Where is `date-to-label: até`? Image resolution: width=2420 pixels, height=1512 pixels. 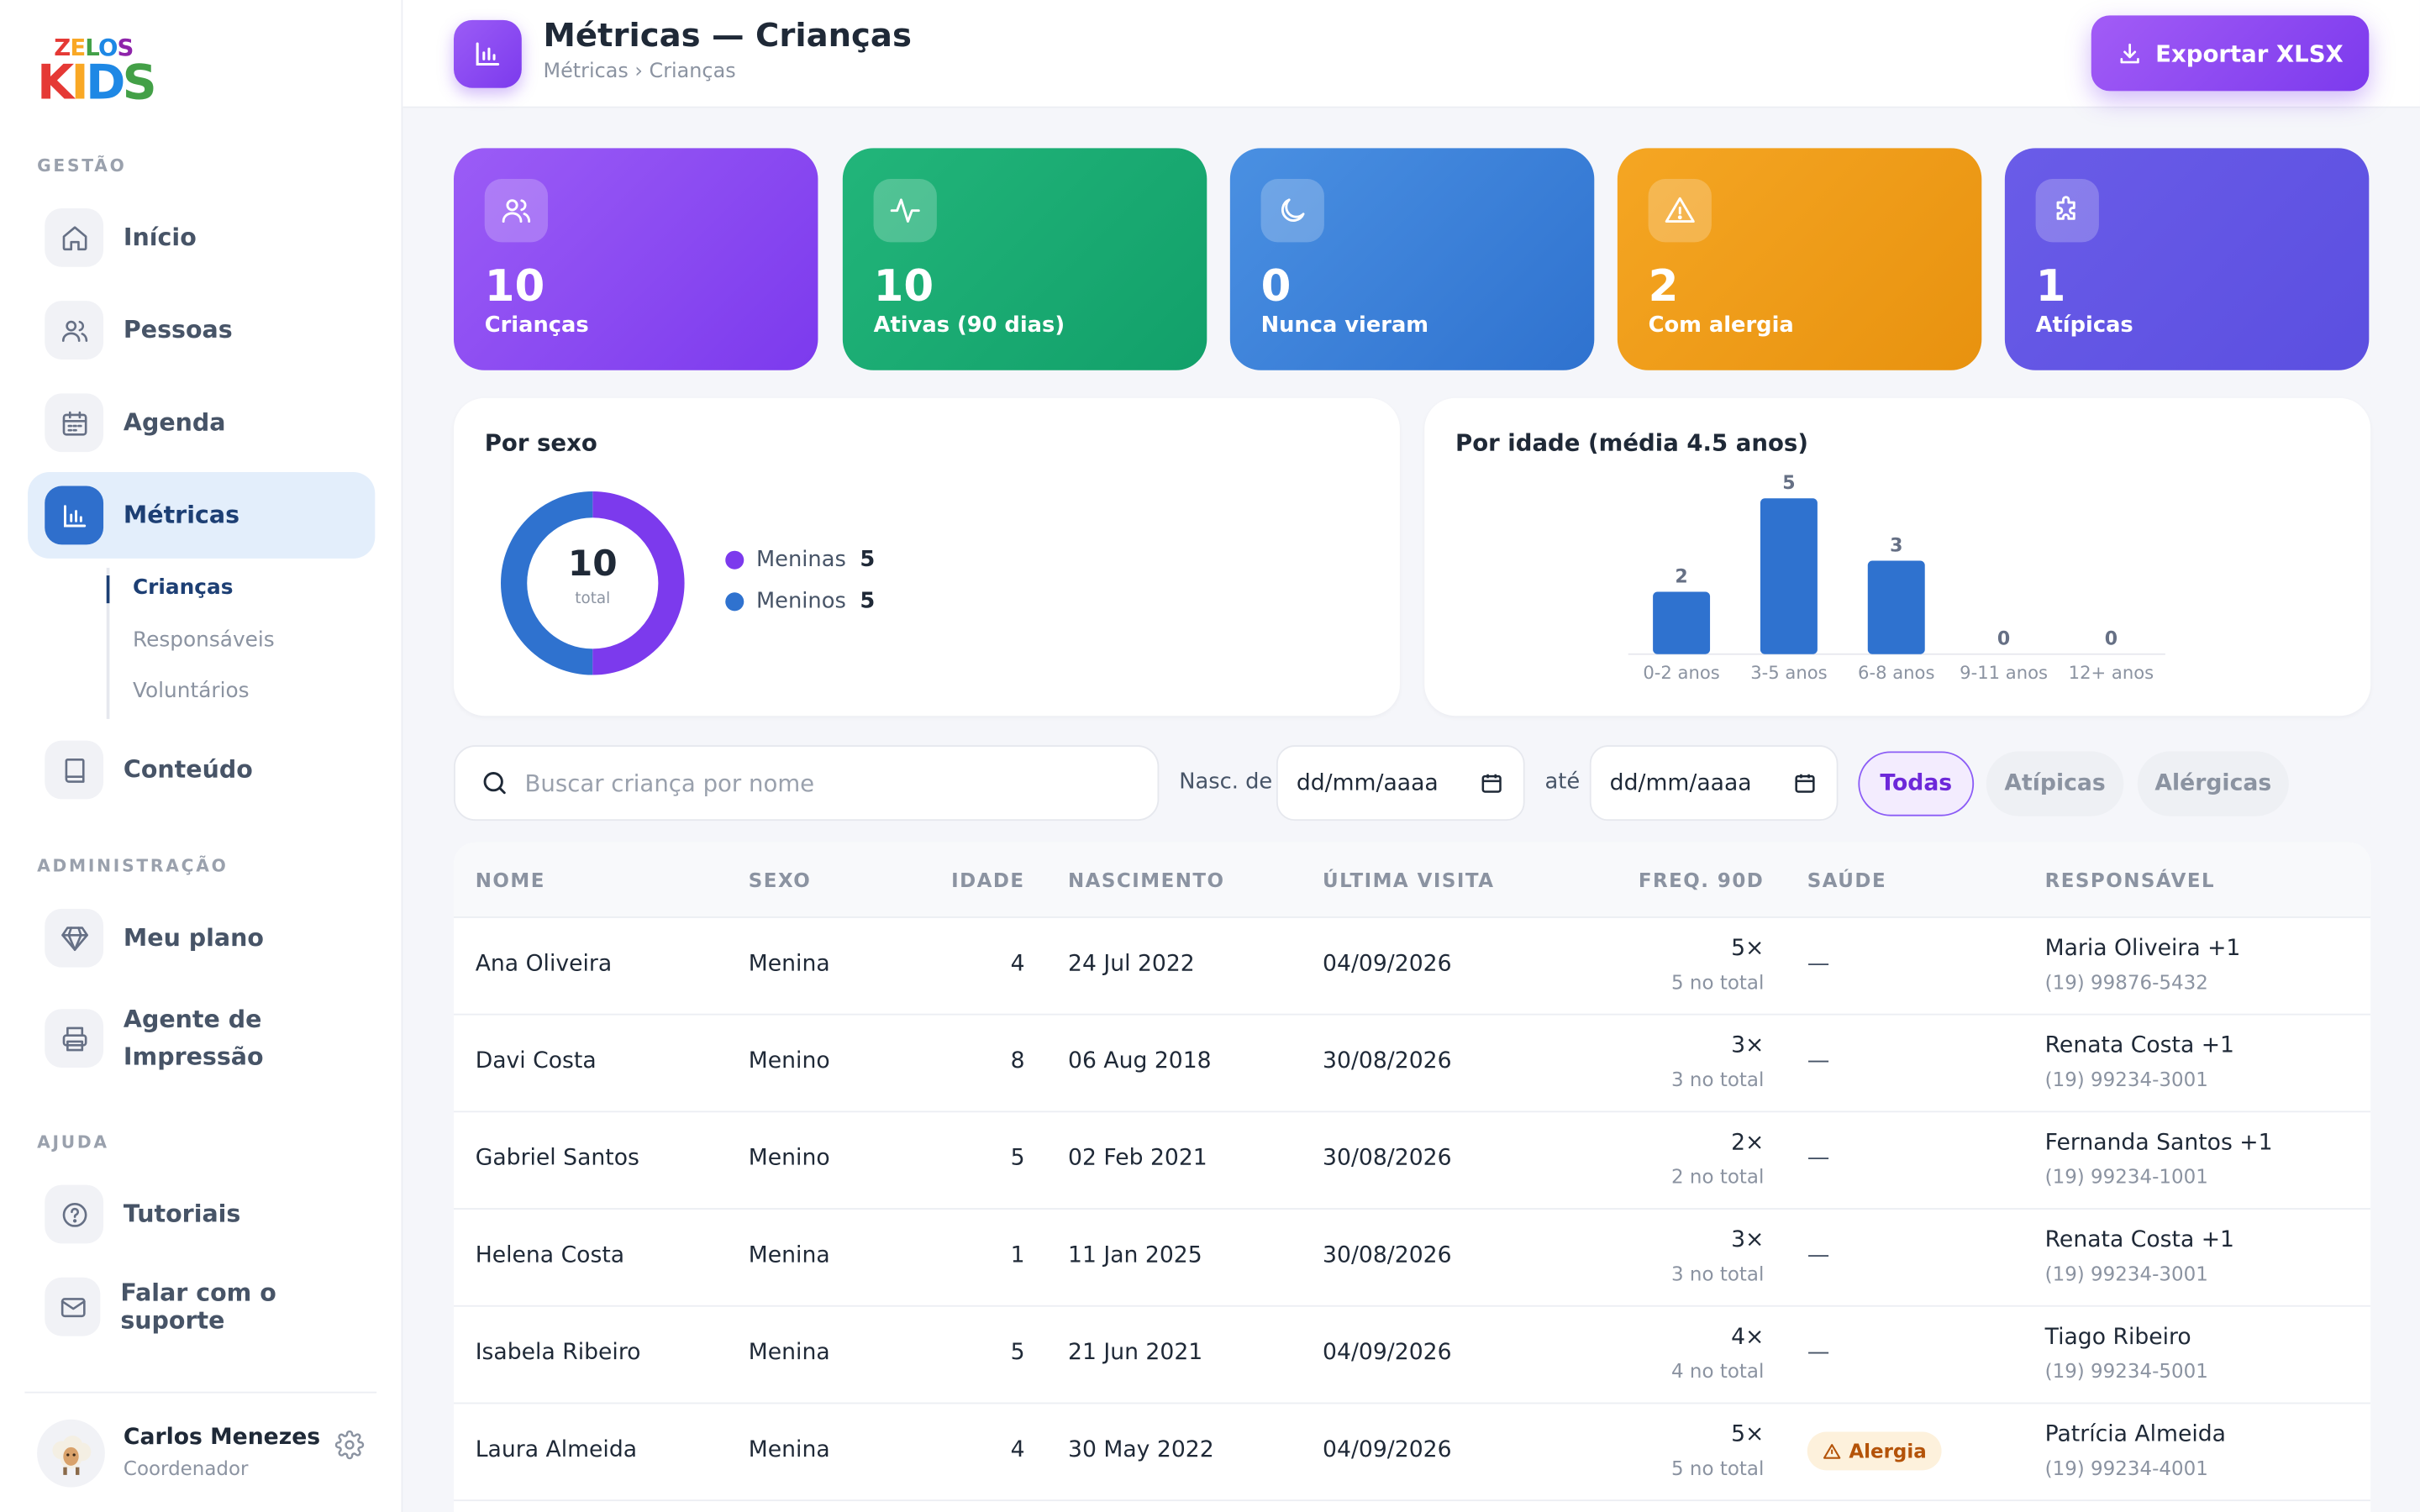 date-to-label: até is located at coordinates (1562, 782).